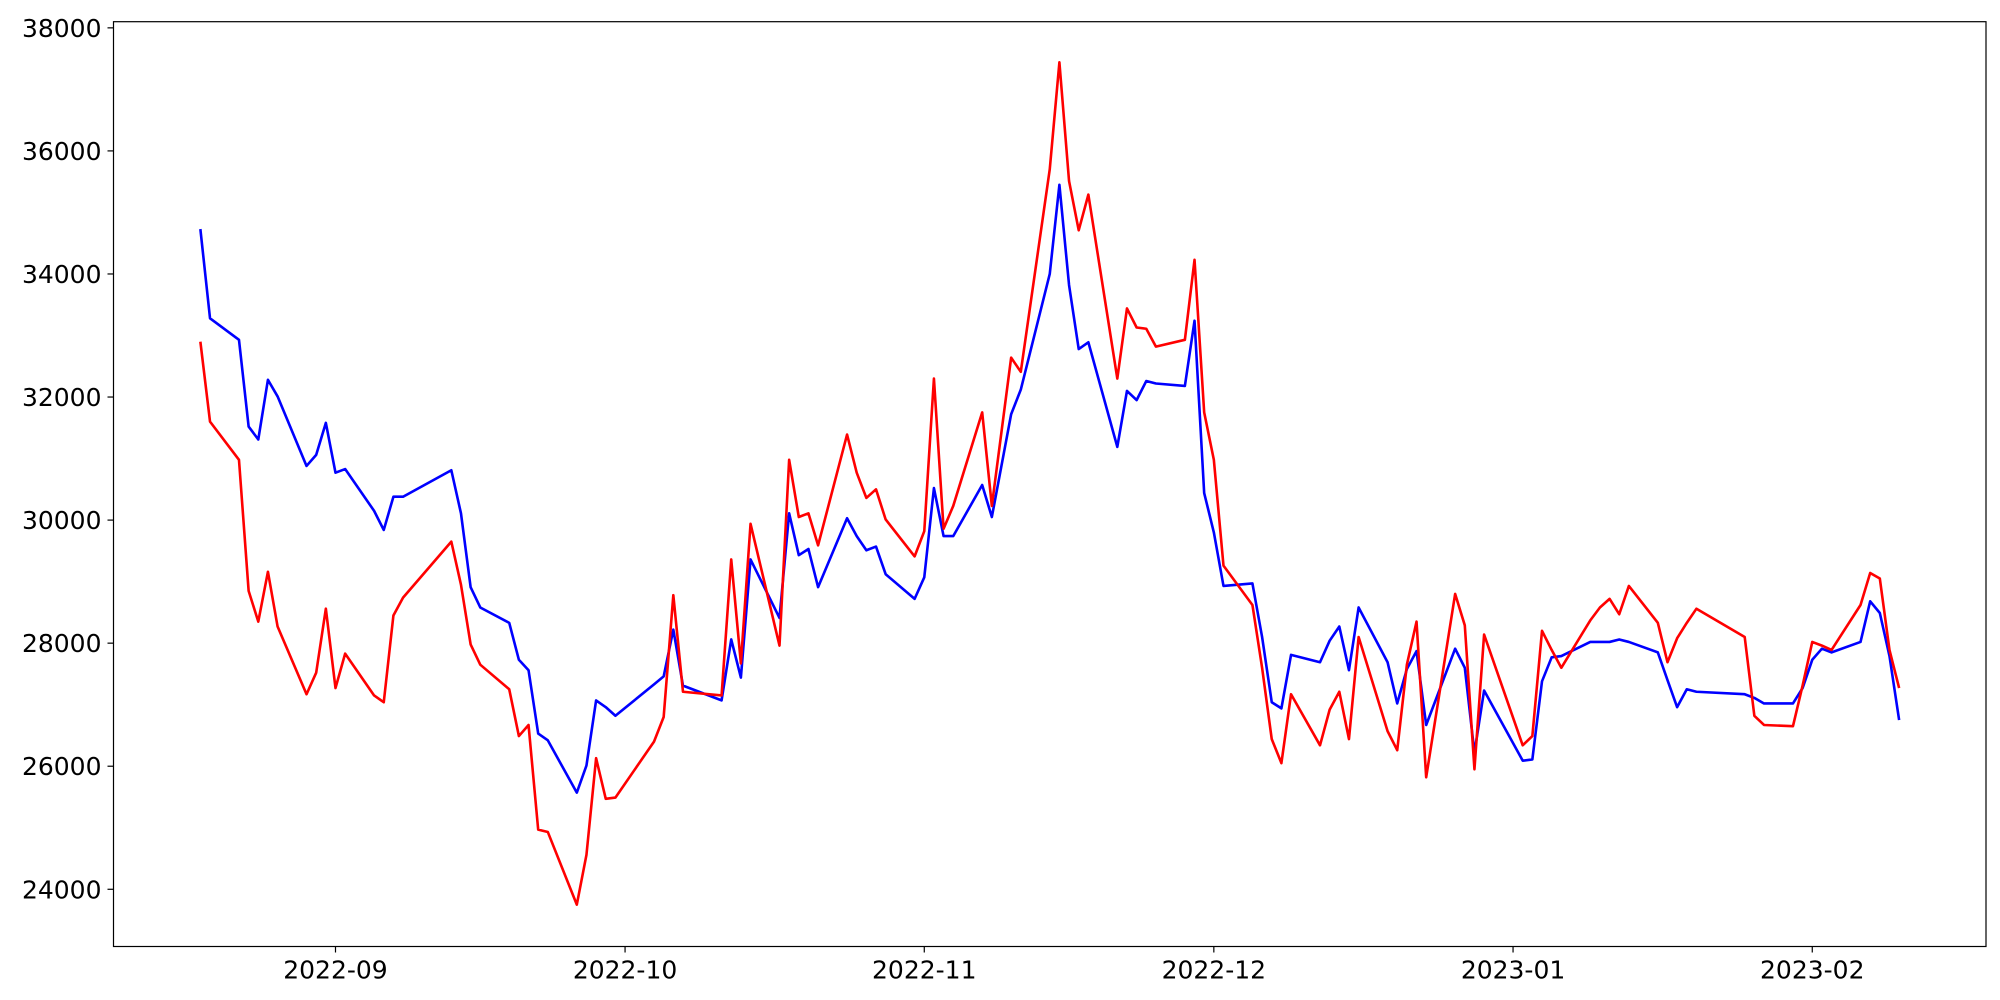 This screenshot has height=1000, width=2000. What do you see at coordinates (1812, 970) in the screenshot?
I see `x-tick-label: 2023-02` at bounding box center [1812, 970].